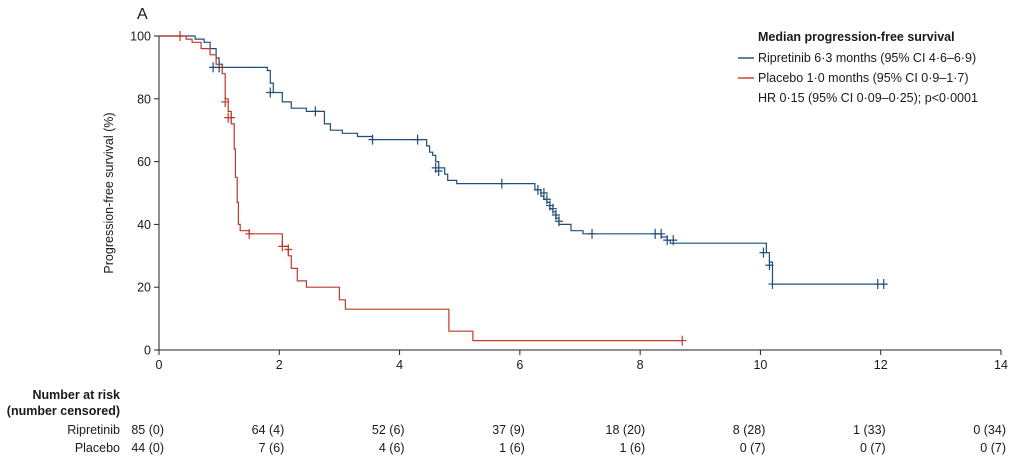  I want to click on x-tick-label: 12, so click(881, 365).